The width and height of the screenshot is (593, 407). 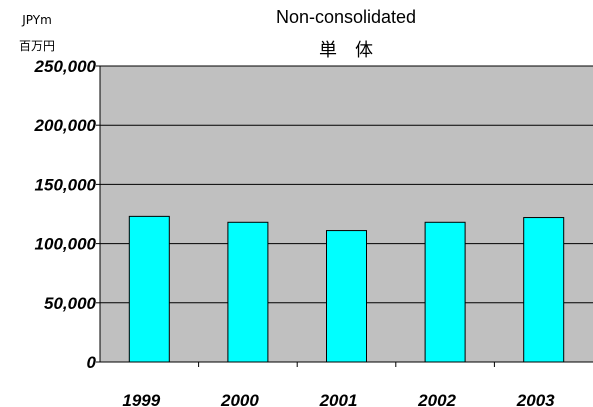 What do you see at coordinates (92, 362) in the screenshot?
I see `y-tick-label: 0` at bounding box center [92, 362].